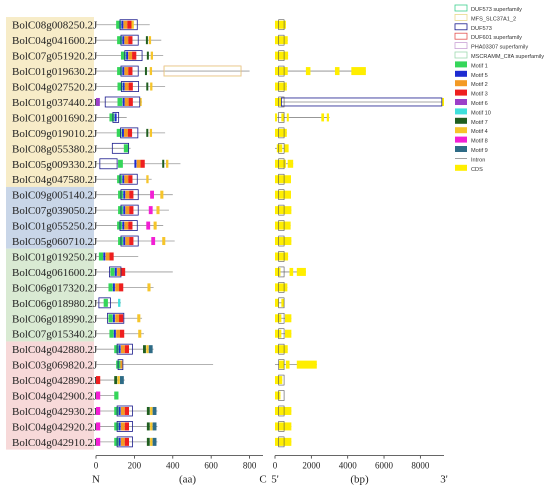 This screenshot has height=493, width=550. What do you see at coordinates (55, 57) in the screenshot?
I see `gene-label: BolC07g051920.2J` at bounding box center [55, 57].